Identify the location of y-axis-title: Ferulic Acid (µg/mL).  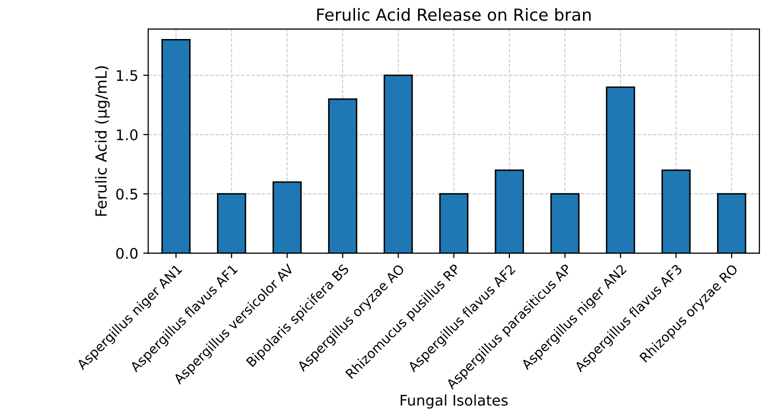
(102, 141).